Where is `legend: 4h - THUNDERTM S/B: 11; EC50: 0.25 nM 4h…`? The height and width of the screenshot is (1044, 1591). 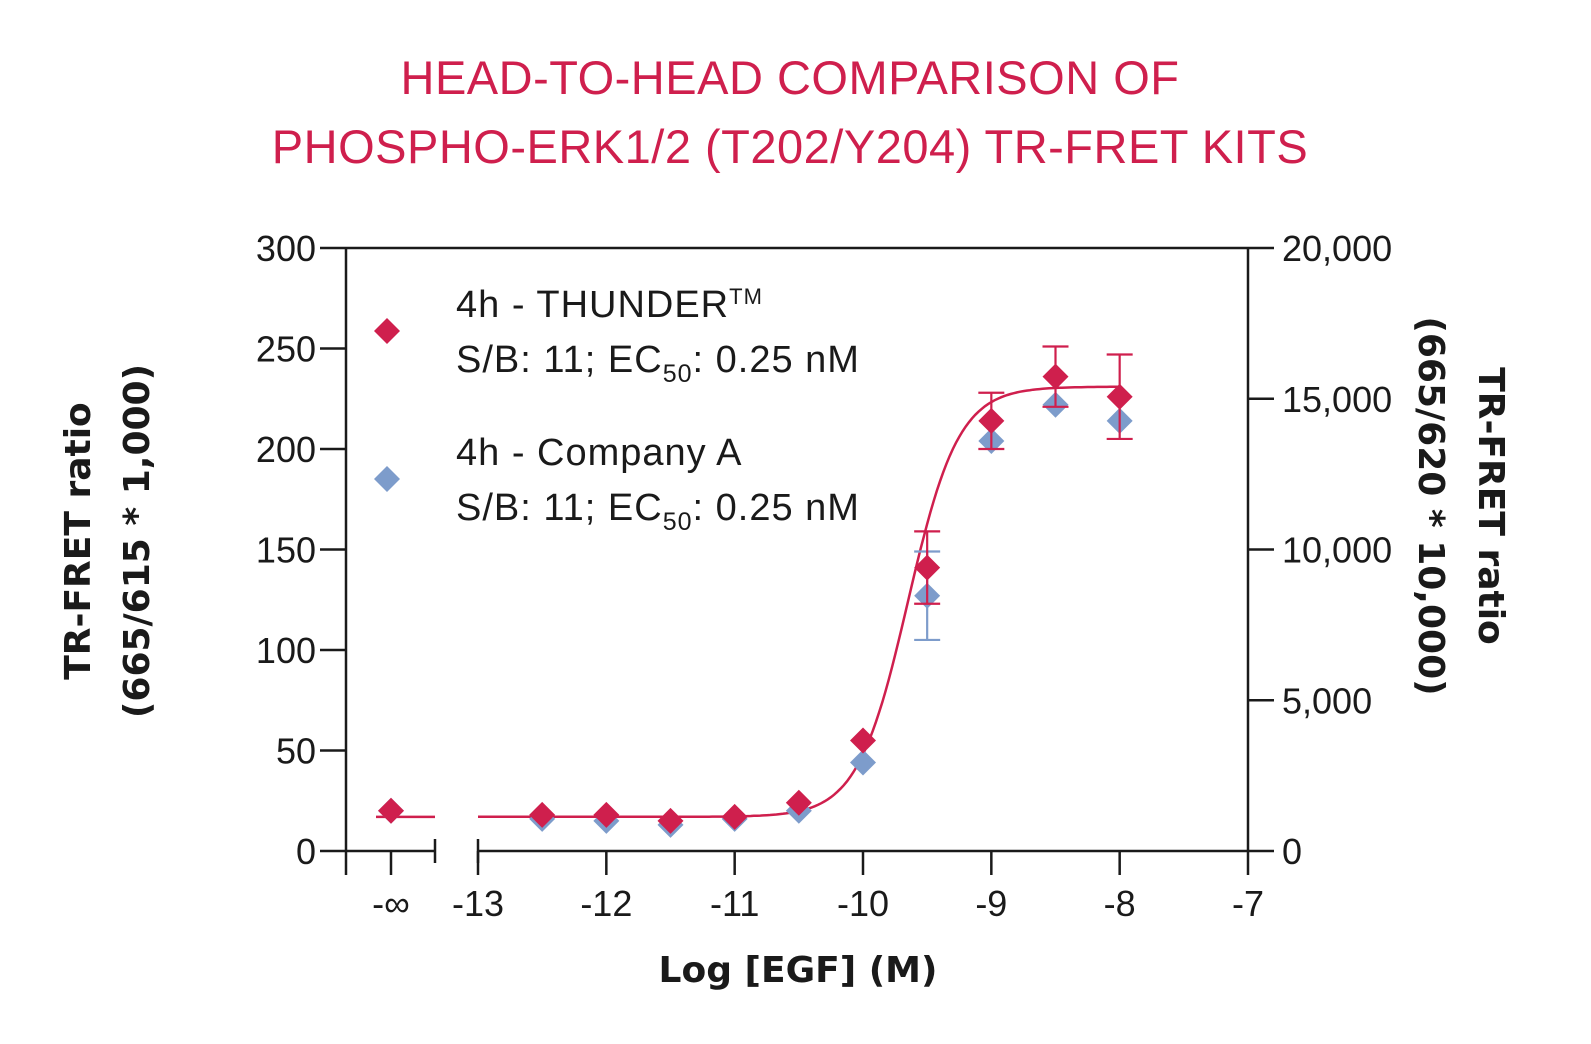
legend: 4h - THUNDERTM S/B: 11; EC50: 0.25 nM 4h… is located at coordinates (617, 410).